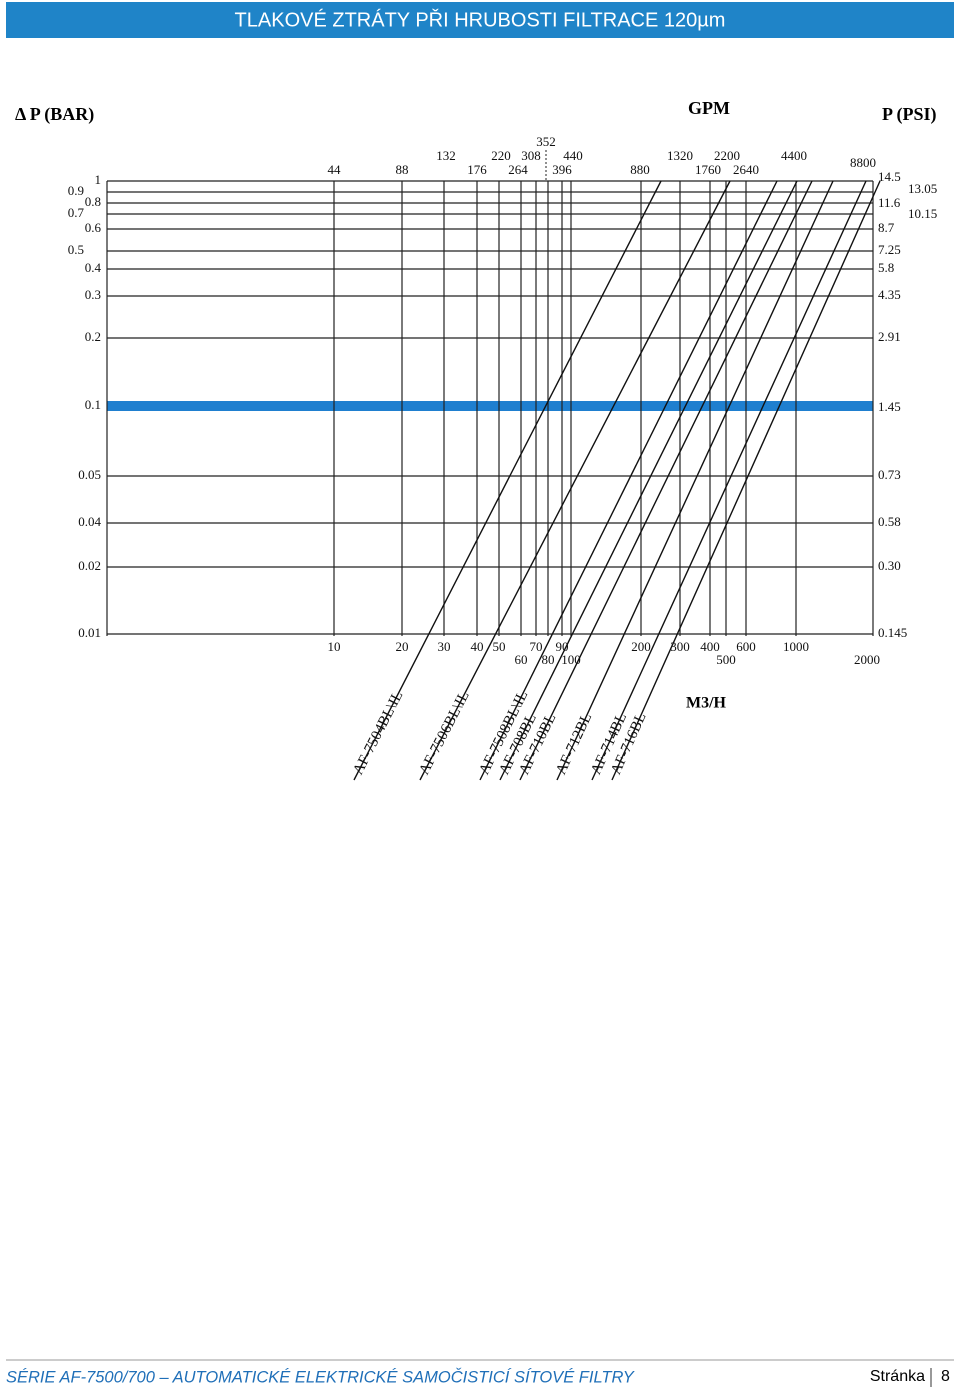 The height and width of the screenshot is (1398, 960). I want to click on m3h-tick: 500, so click(726, 659).